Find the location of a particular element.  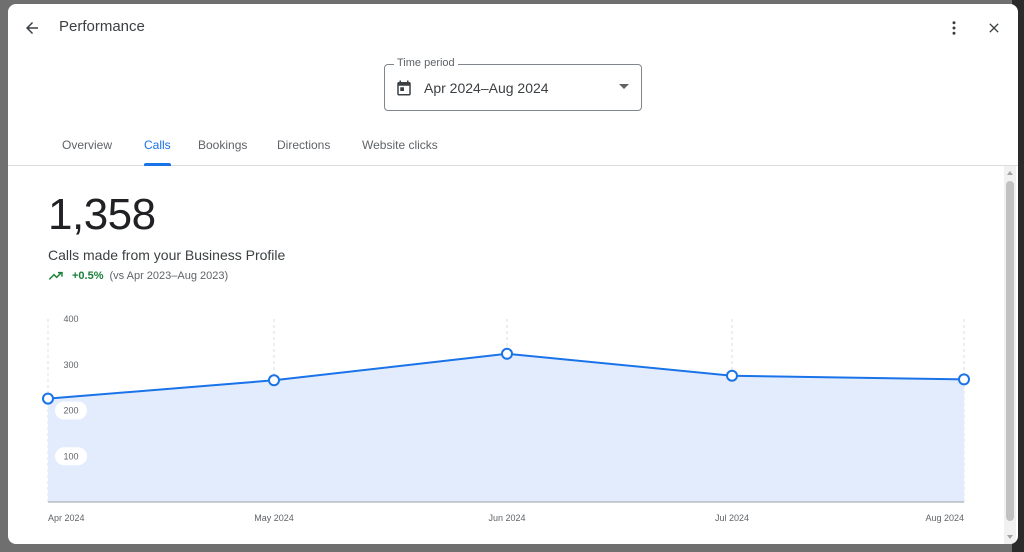

more-vert-icon is located at coordinates (954, 28).